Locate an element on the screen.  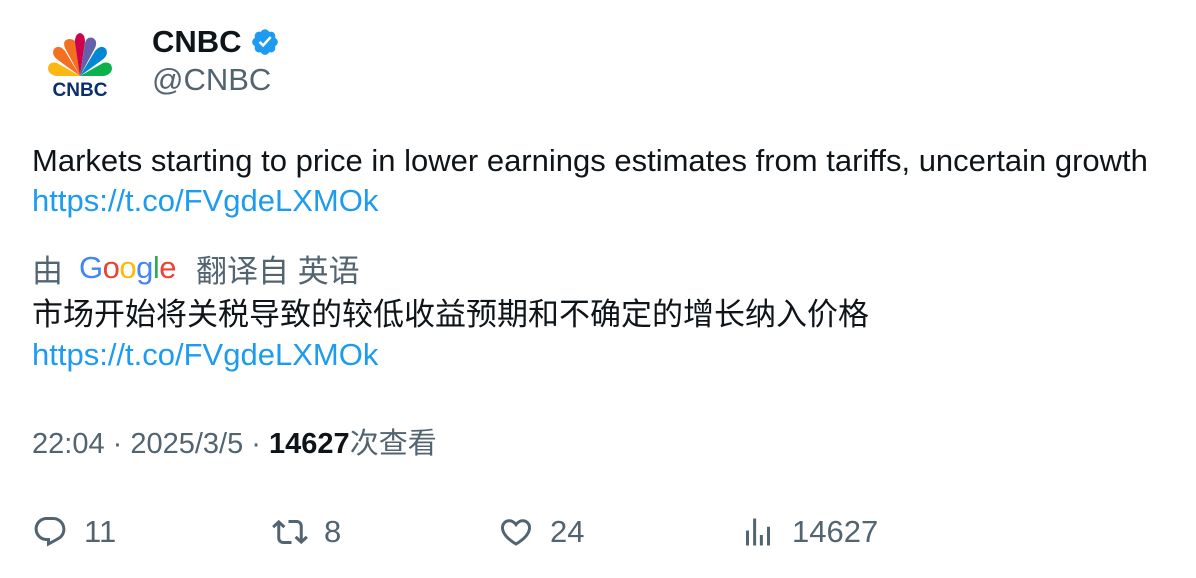
bar-chart-icon is located at coordinates (758, 532).